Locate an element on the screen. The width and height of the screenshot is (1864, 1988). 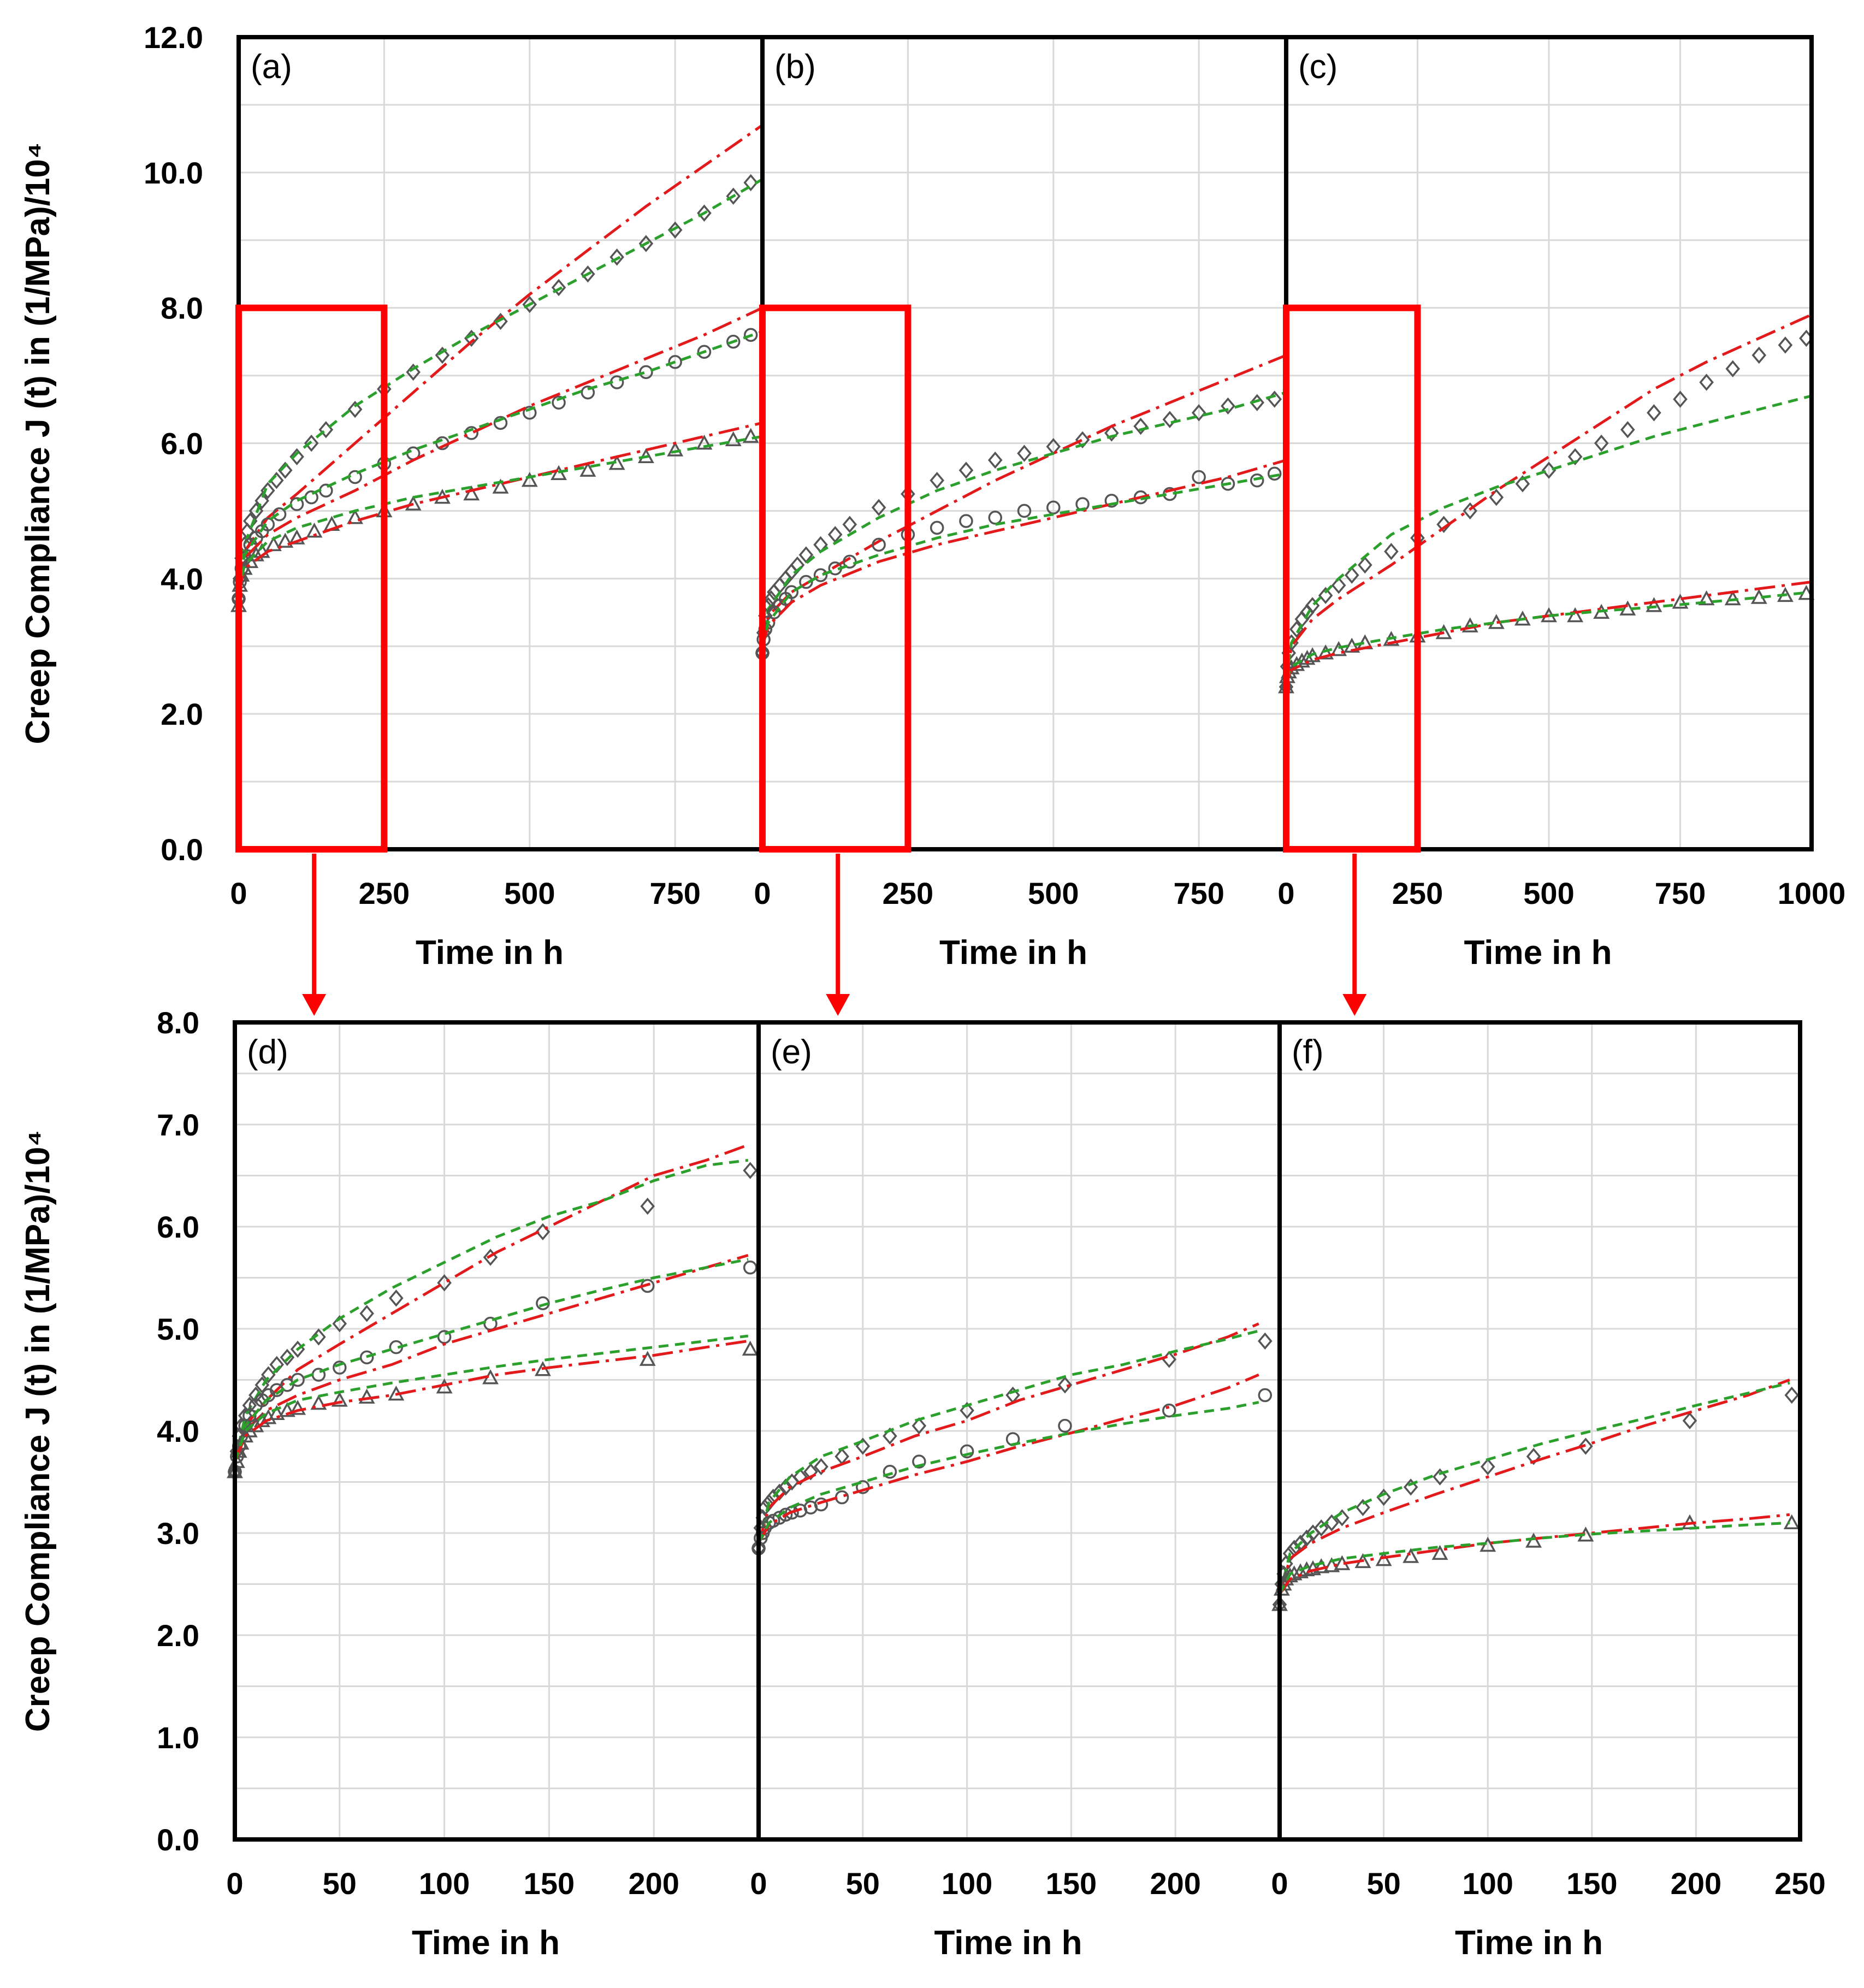
x-tick-label: 1000 is located at coordinates (1812, 893).